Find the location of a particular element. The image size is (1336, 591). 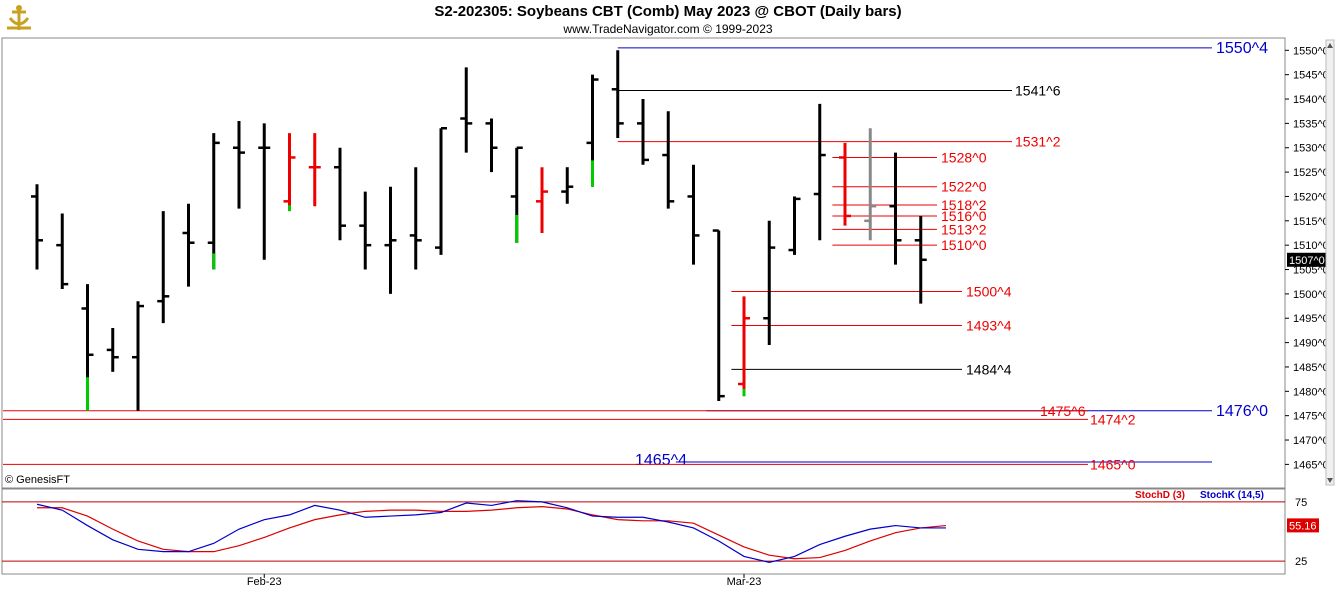

level-label: 1476^0 is located at coordinates (1242, 411).